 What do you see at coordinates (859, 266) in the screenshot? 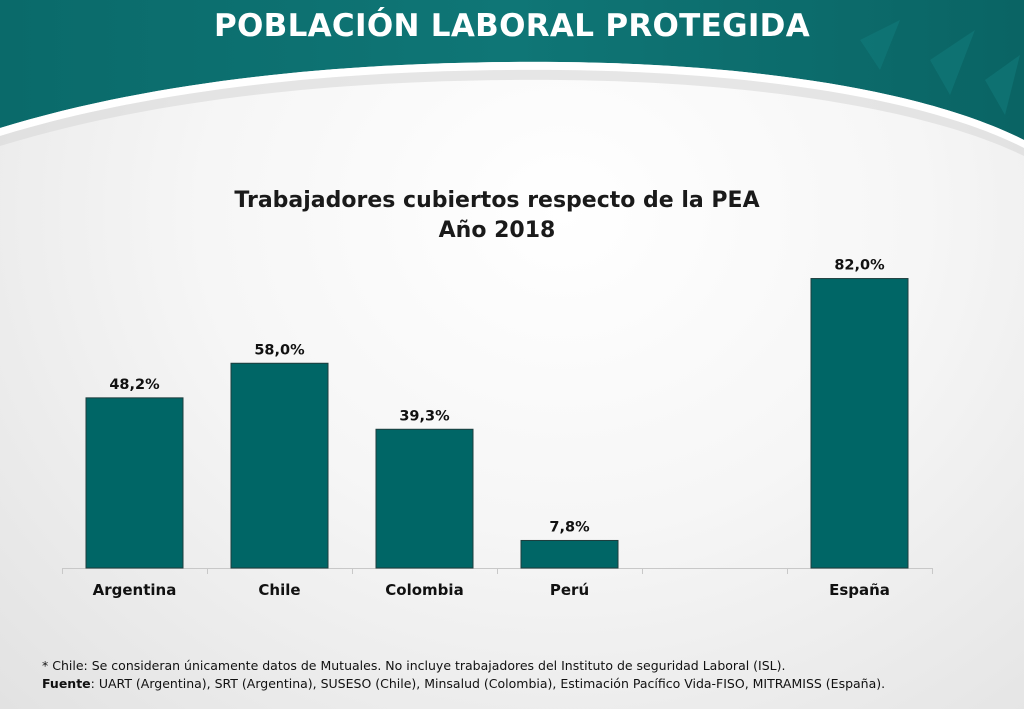
I see `data-label: 82,0%` at bounding box center [859, 266].